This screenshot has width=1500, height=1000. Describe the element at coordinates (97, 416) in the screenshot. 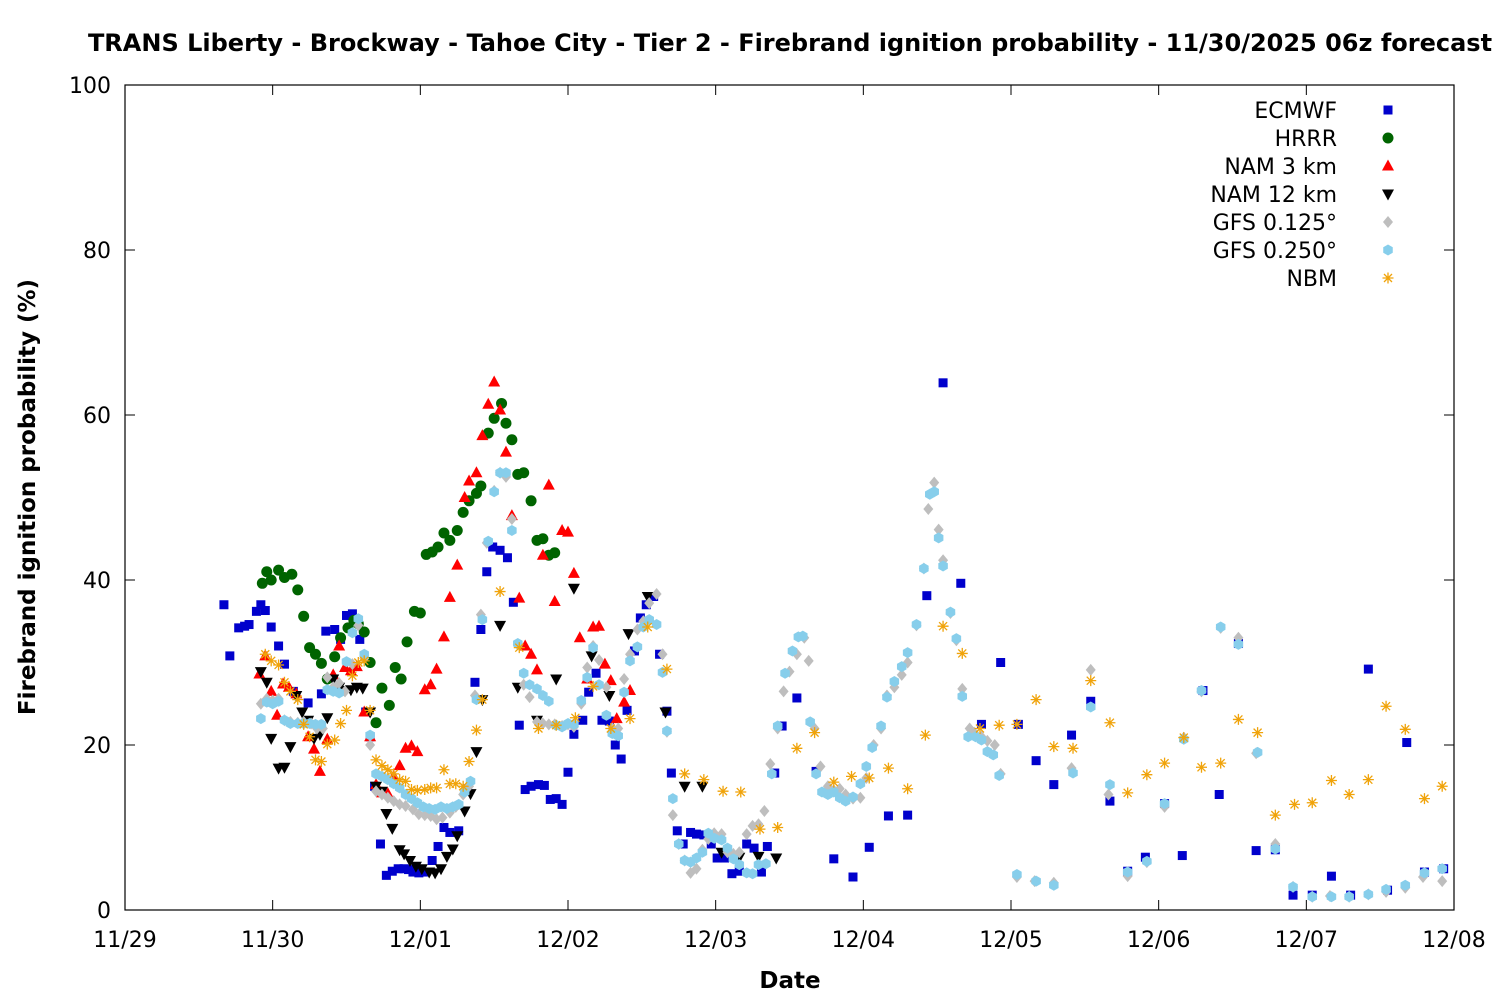

I see `y-tick-label: 60` at that location.